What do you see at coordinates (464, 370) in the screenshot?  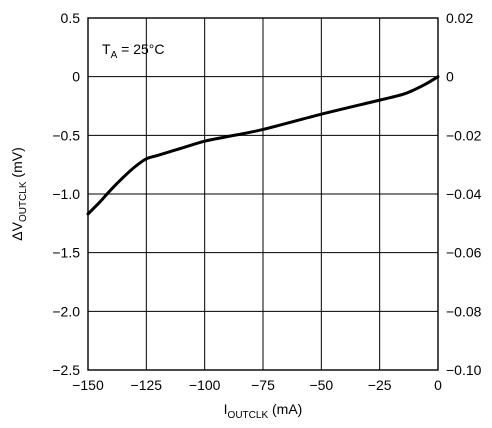 I see `y-right-tick-label-6: −0.10` at bounding box center [464, 370].